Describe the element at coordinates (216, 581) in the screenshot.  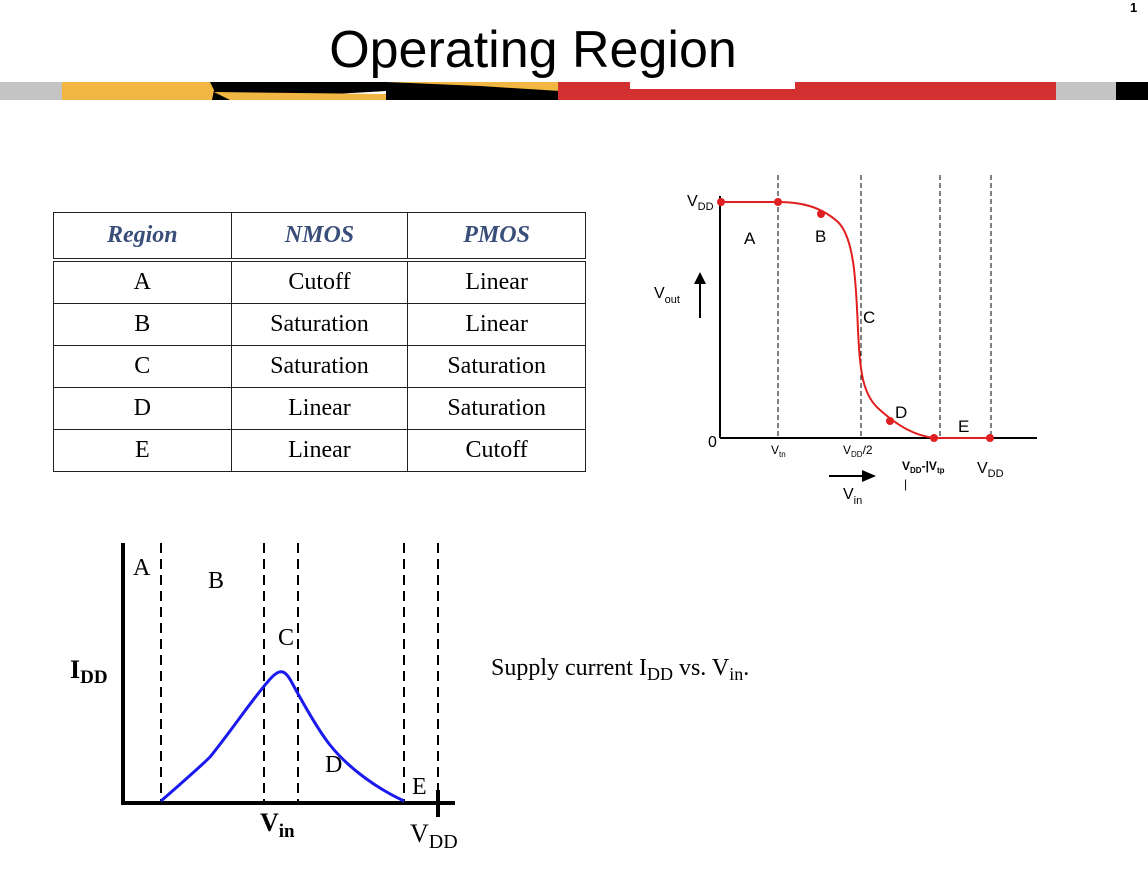
I see `idd-region-b: B` at that location.